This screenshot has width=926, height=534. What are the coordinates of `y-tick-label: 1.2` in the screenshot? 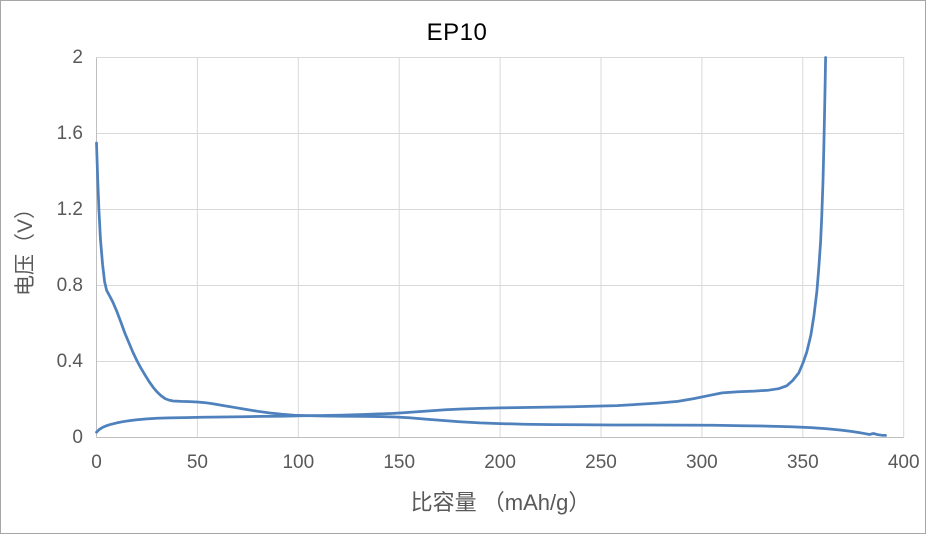 It's located at (69, 209).